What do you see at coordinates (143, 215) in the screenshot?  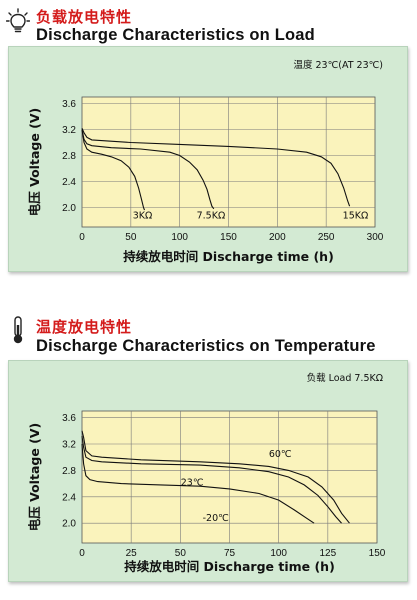 I see `series-label: 3KΩ` at bounding box center [143, 215].